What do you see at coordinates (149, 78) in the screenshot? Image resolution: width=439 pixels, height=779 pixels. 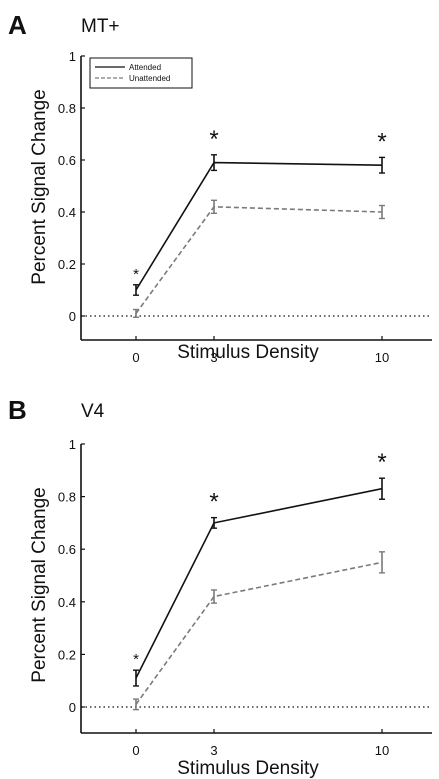 I see `legend-label: Unattended` at bounding box center [149, 78].